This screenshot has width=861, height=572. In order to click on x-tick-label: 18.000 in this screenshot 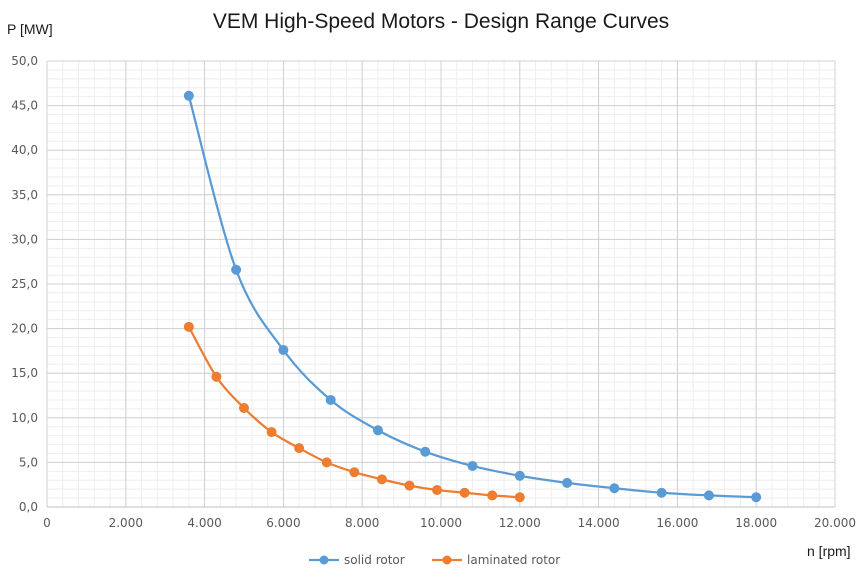, I will do `click(756, 523)`.